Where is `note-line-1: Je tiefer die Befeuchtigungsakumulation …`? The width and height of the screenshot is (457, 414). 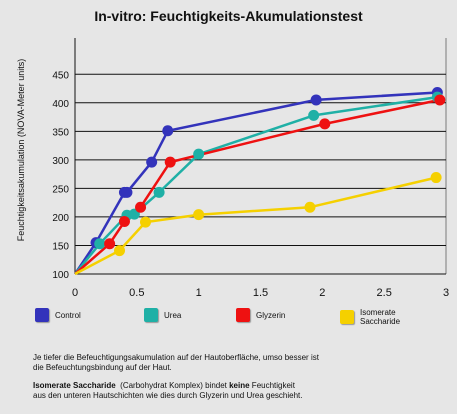
note-line-1: Je tiefer die Befeuchtigungsakumulation … is located at coordinates (176, 357).